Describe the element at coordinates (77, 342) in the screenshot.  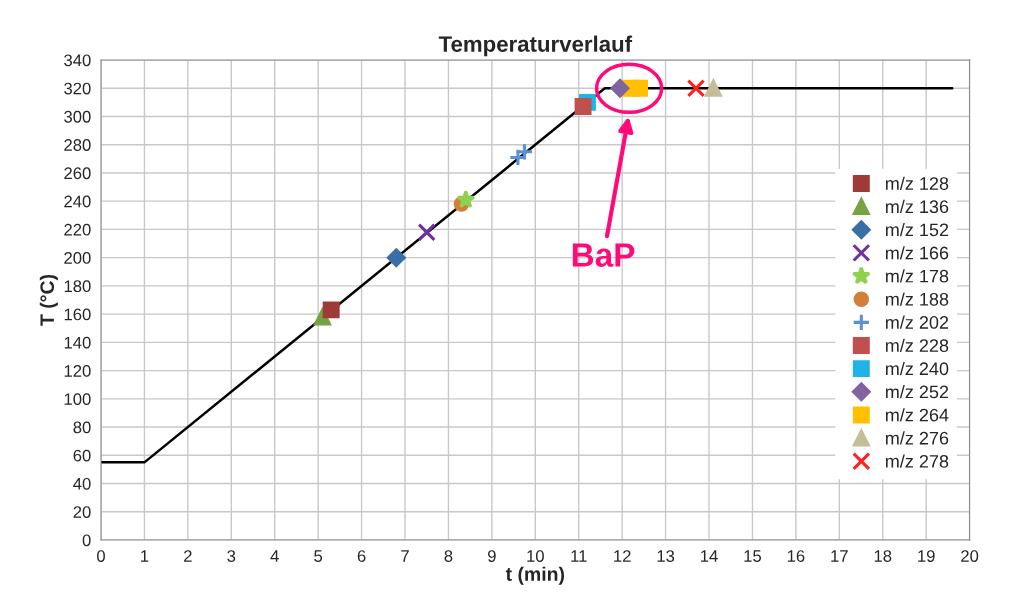
I see `y-tick-label: 140` at that location.